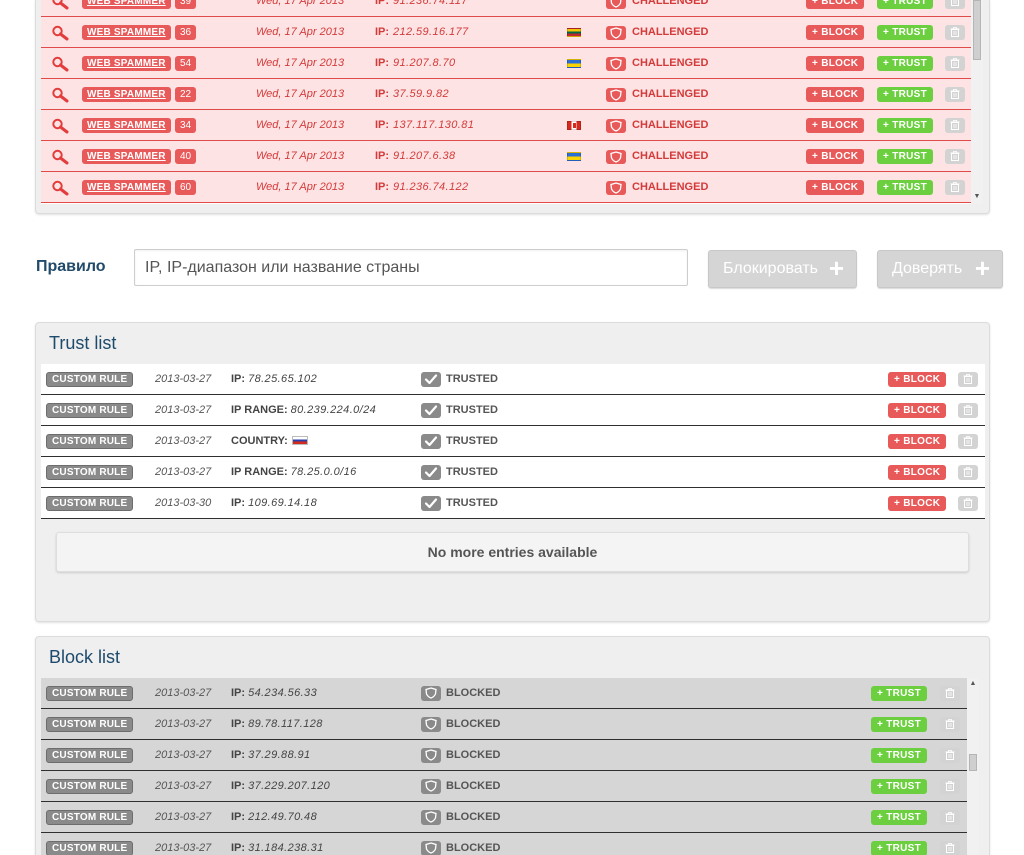 The height and width of the screenshot is (855, 1024). Describe the element at coordinates (473, 755) in the screenshot. I see `rule-status: BLOCKED` at that location.